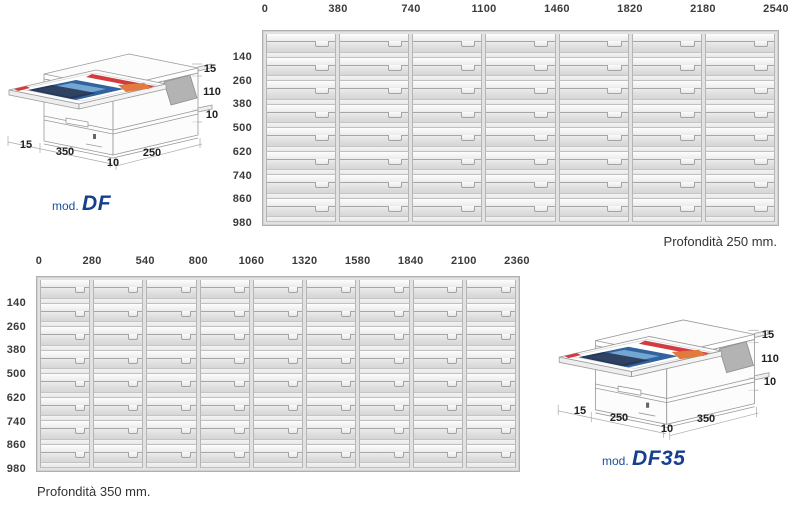 This screenshot has height=507, width=800. I want to click on df-dim-shelf-thickness: 10, so click(212, 115).